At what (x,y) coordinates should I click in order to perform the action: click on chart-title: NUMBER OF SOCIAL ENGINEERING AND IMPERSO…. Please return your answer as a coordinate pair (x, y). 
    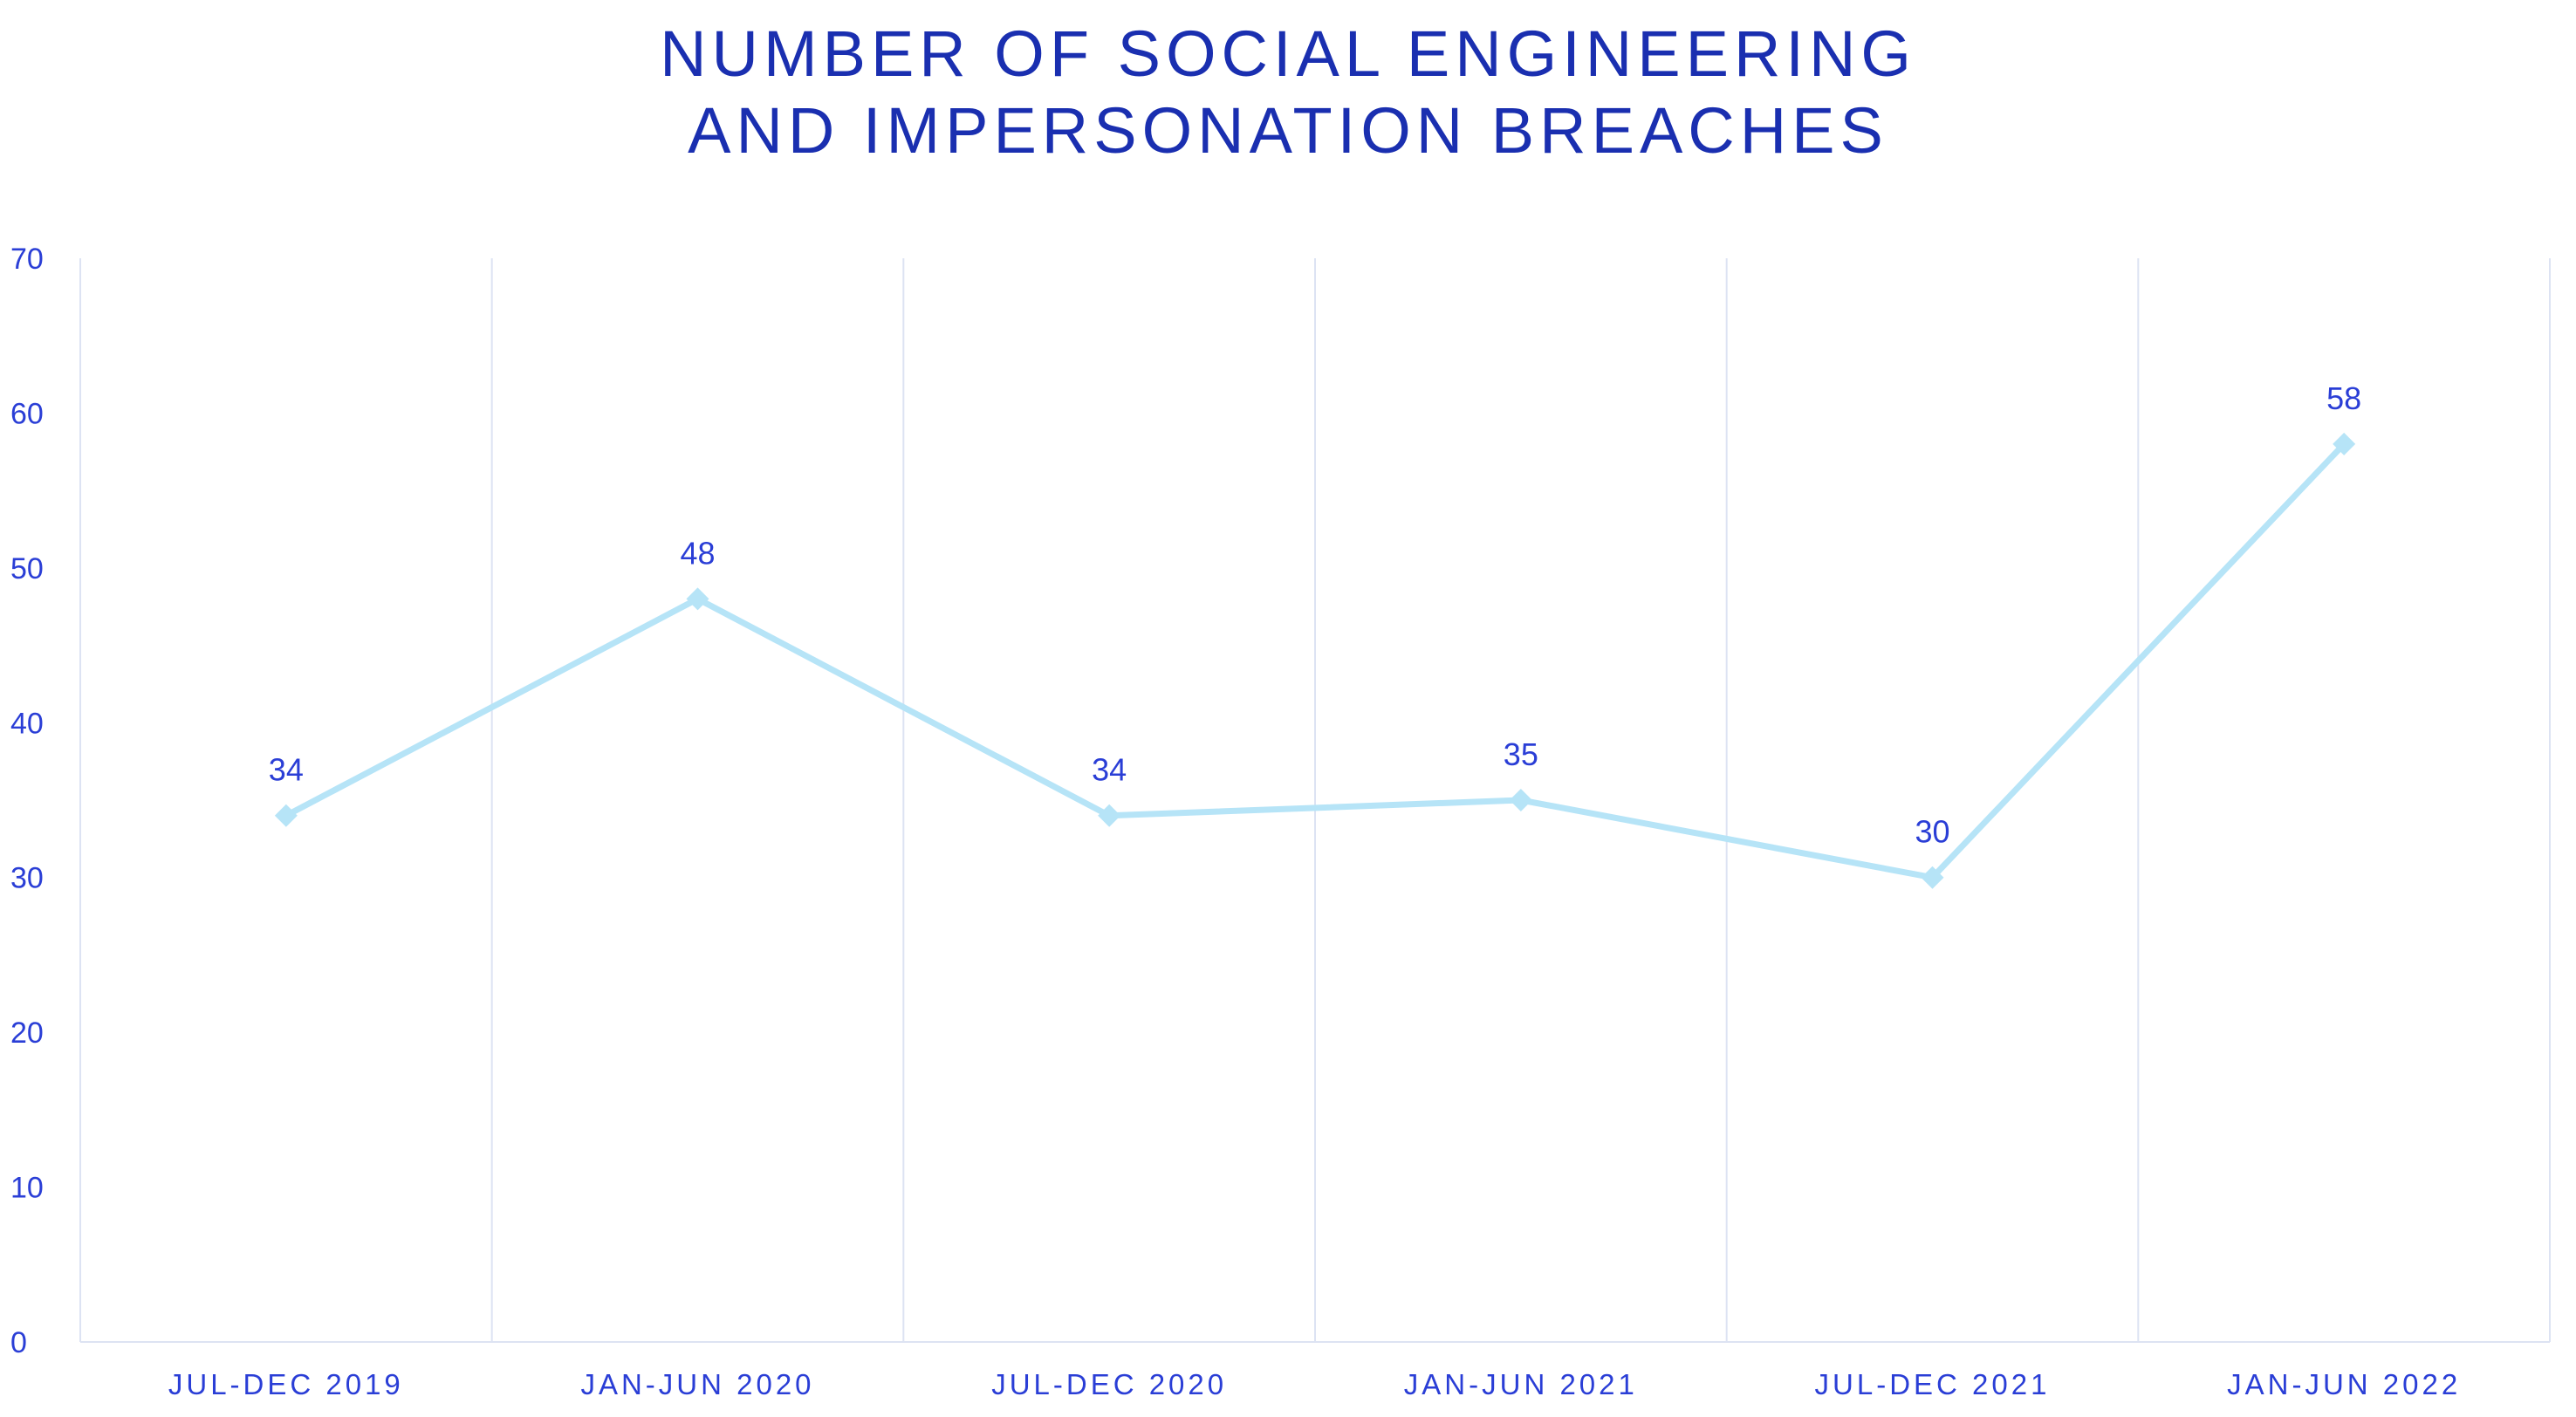
    Looking at the image, I should click on (1288, 92).